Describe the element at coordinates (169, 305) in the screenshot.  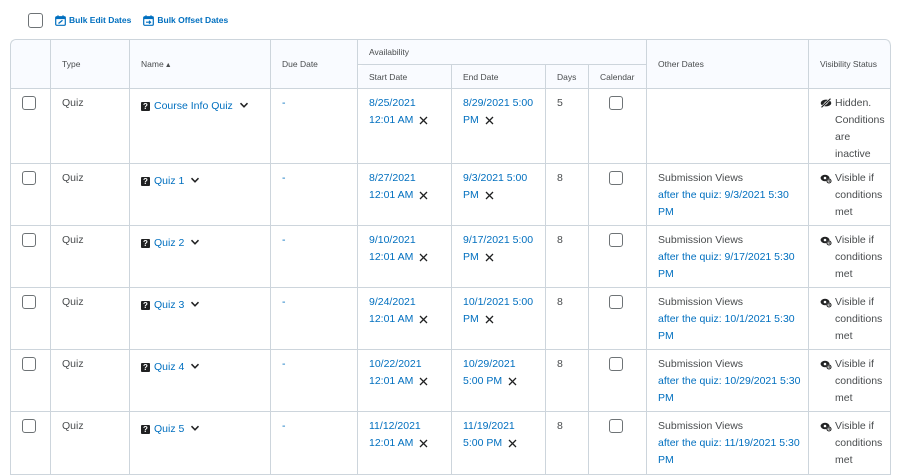
I see `item-name-link: Quiz 3` at that location.